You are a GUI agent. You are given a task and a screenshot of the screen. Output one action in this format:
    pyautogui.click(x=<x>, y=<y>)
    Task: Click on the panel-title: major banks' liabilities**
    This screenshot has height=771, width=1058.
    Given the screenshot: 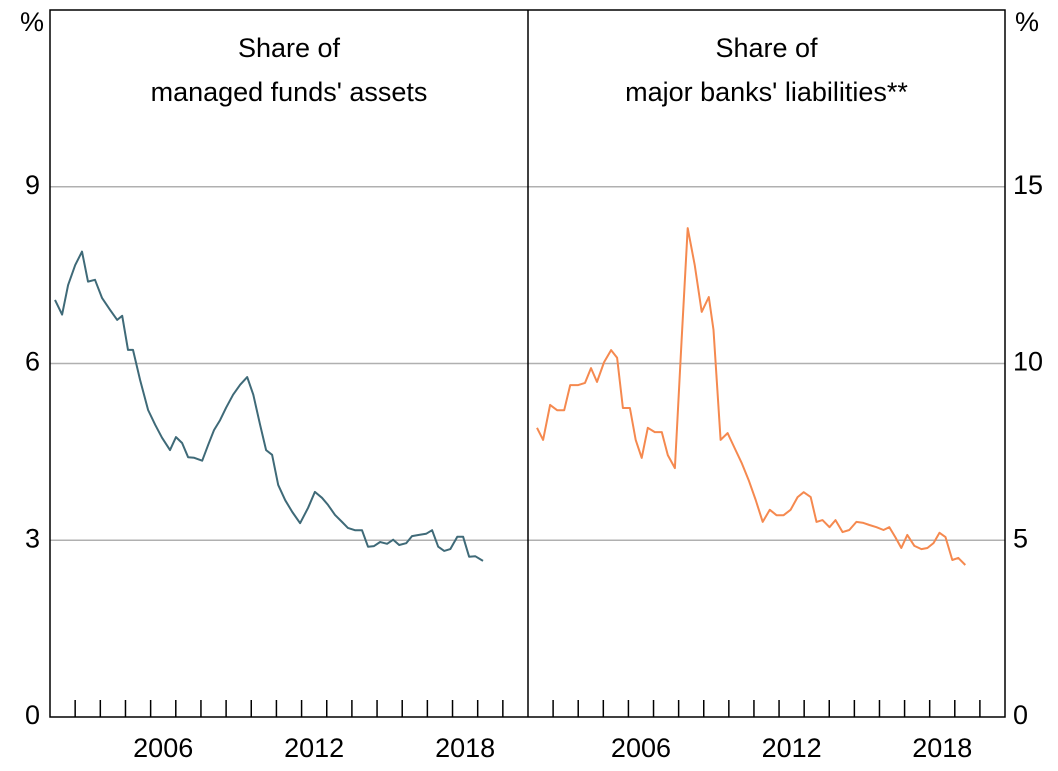 What is the action you would take?
    pyautogui.click(x=766, y=92)
    